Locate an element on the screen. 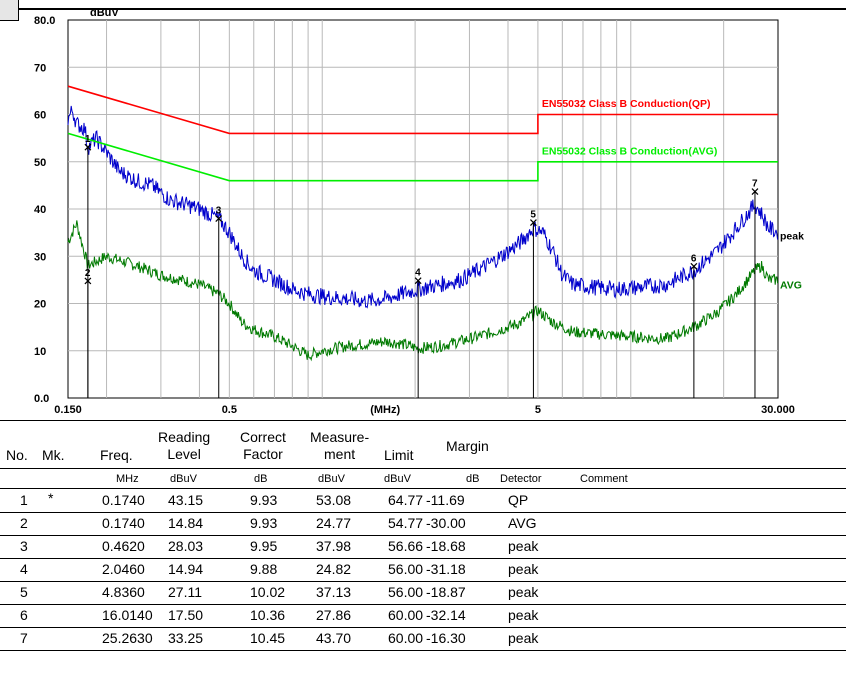  marker-label: 2 is located at coordinates (88, 273).